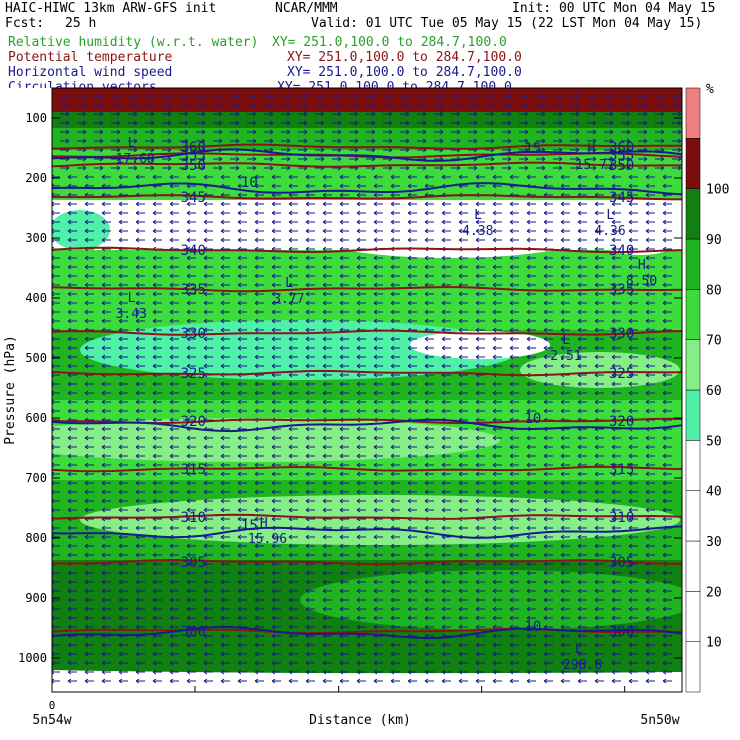  I want to click on wind-speed-label: 15, so click(249, 526).